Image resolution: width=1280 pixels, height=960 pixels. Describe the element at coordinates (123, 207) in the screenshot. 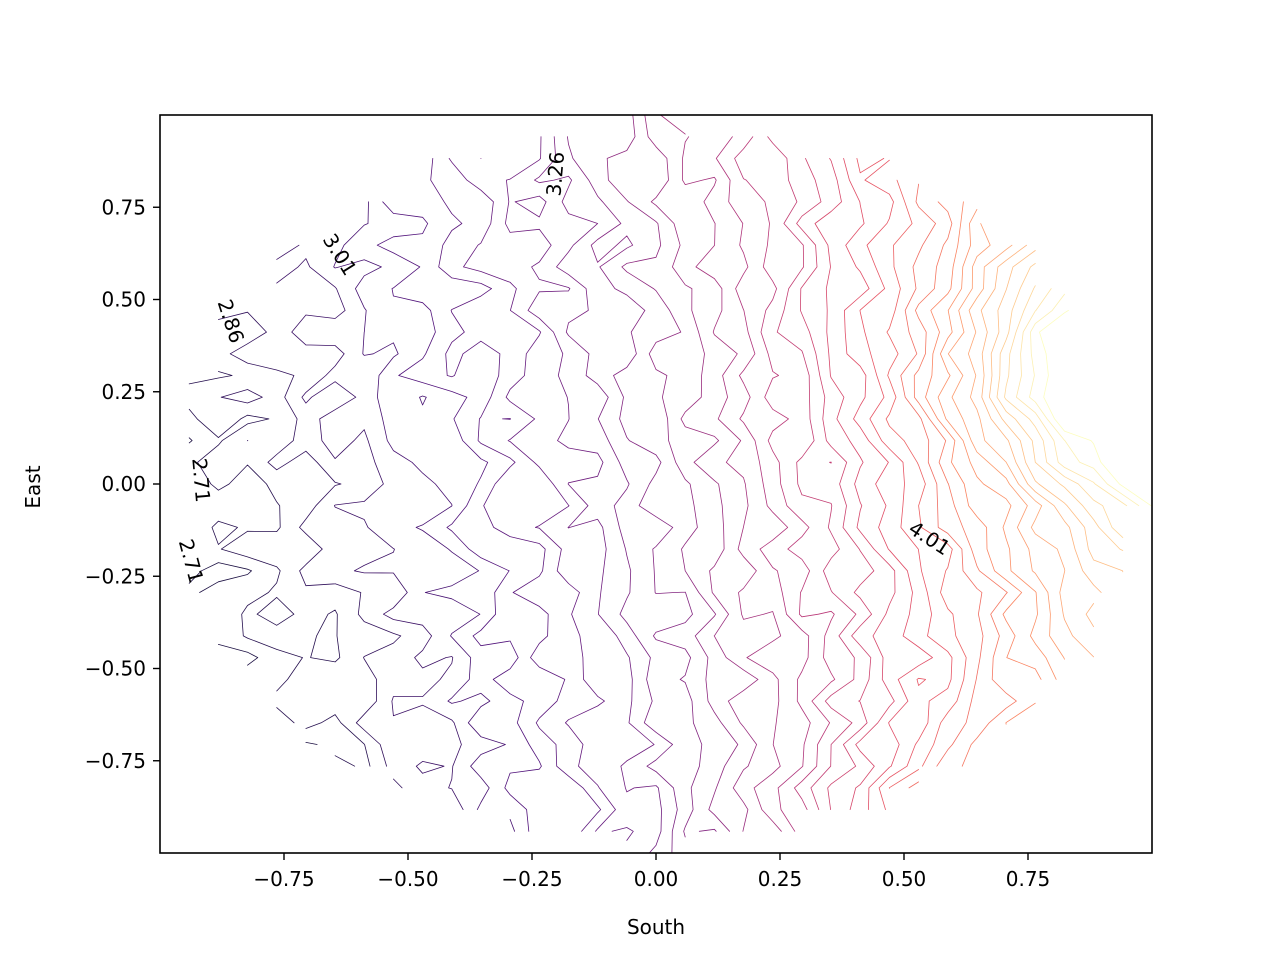

I see `y-tick-label: 0.75` at that location.